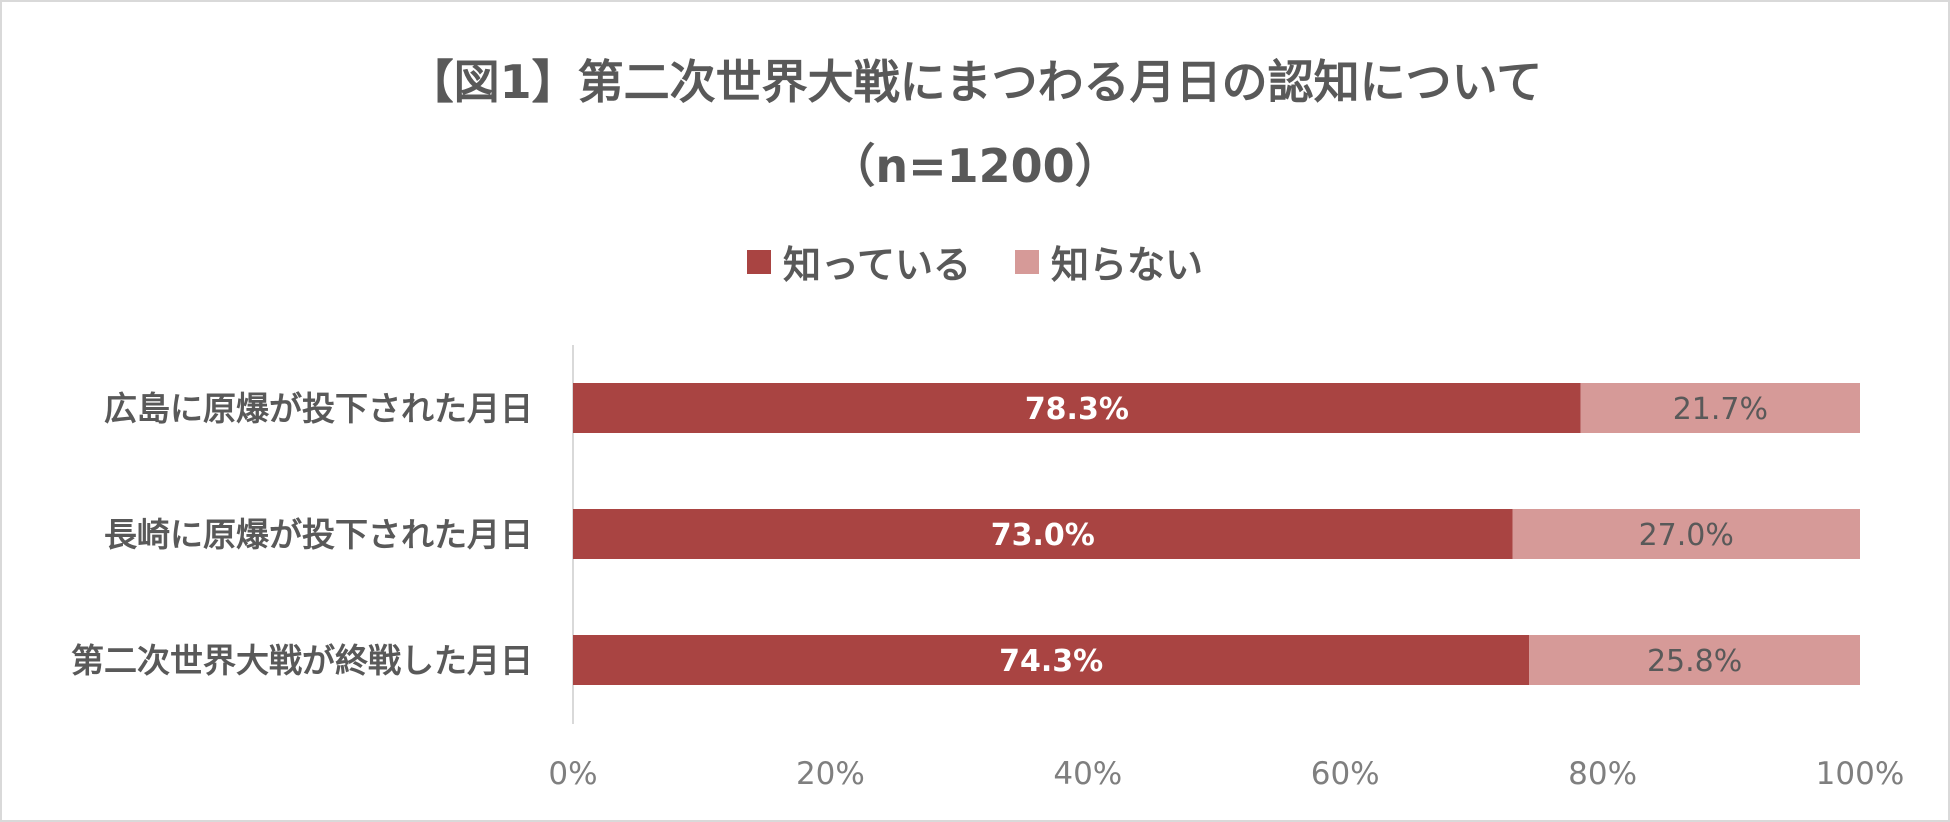  I want to click on data-label-known-2: 74.3%, so click(1051, 661).